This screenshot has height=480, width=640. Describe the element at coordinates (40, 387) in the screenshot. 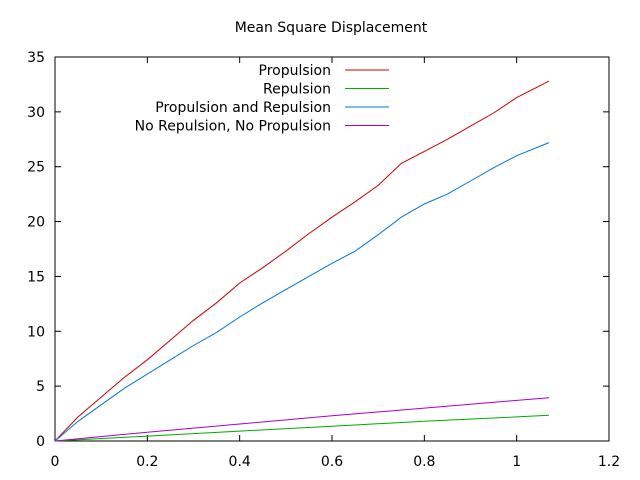

I see `y-tick-label: 5` at that location.